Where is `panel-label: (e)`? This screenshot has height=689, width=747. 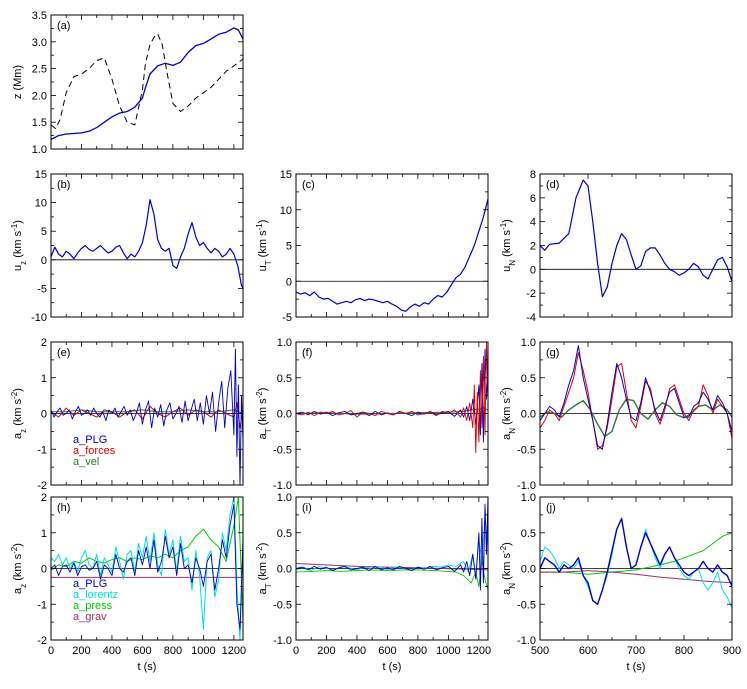 panel-label: (e) is located at coordinates (63, 353).